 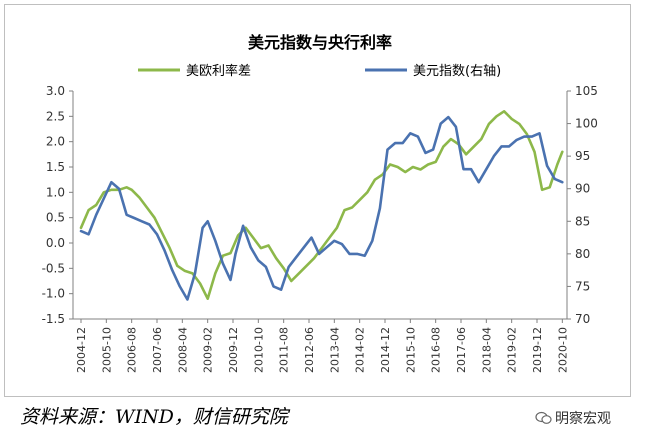 What do you see at coordinates (582, 286) in the screenshot?
I see `right-tick-label: 75` at bounding box center [582, 286].